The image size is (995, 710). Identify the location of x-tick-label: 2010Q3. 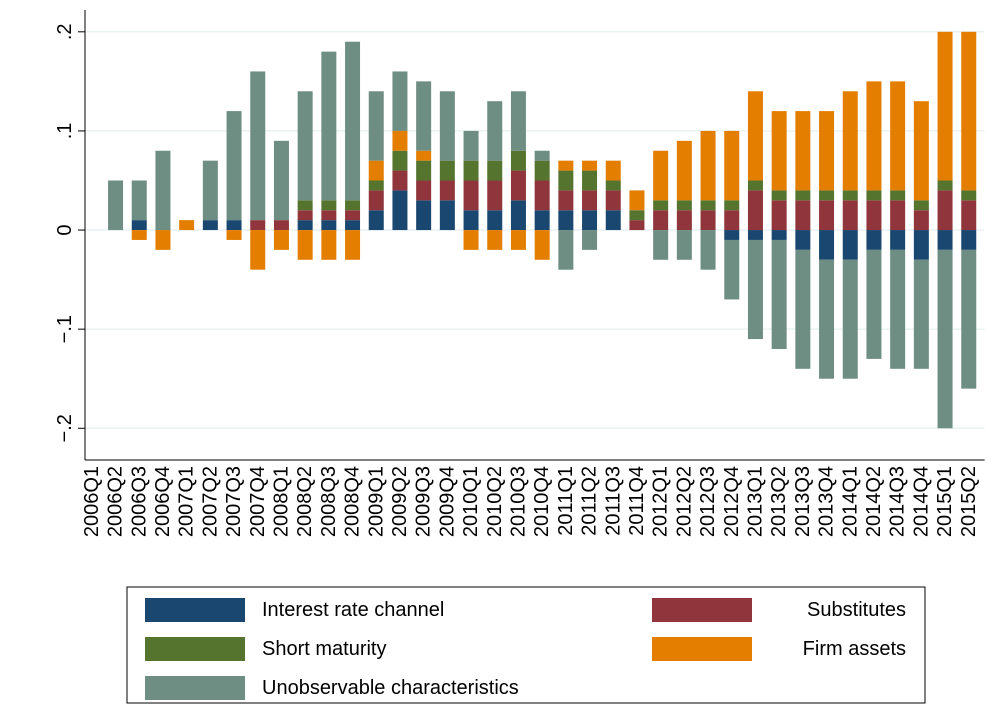
(518, 501).